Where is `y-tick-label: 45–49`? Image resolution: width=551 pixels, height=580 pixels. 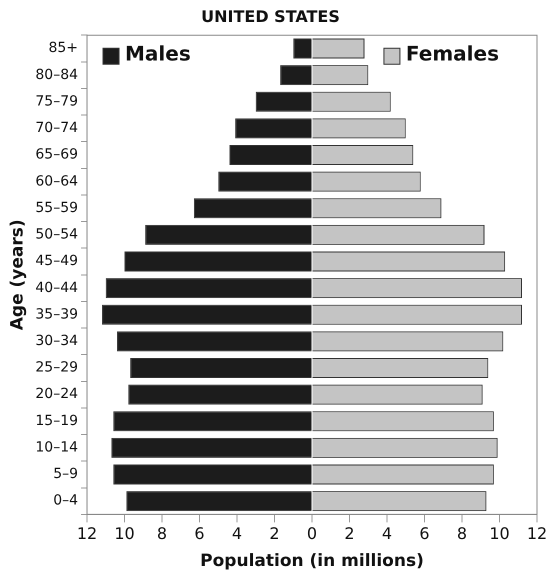
y-tick-label: 45–49 is located at coordinates (56, 261).